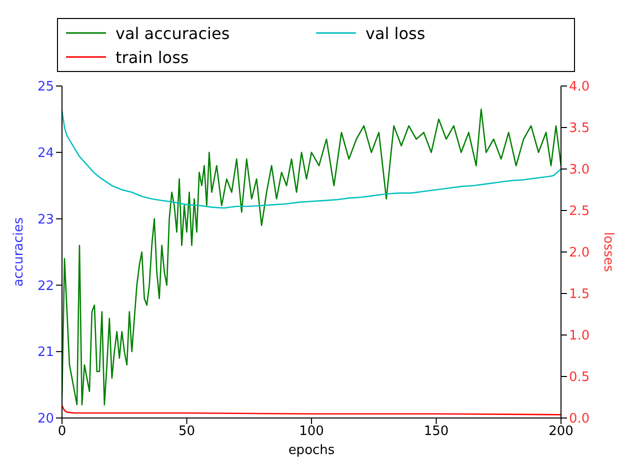 Image resolution: width=631 pixels, height=472 pixels. Describe the element at coordinates (311, 450) in the screenshot. I see `x-axis-title: epochs` at that location.